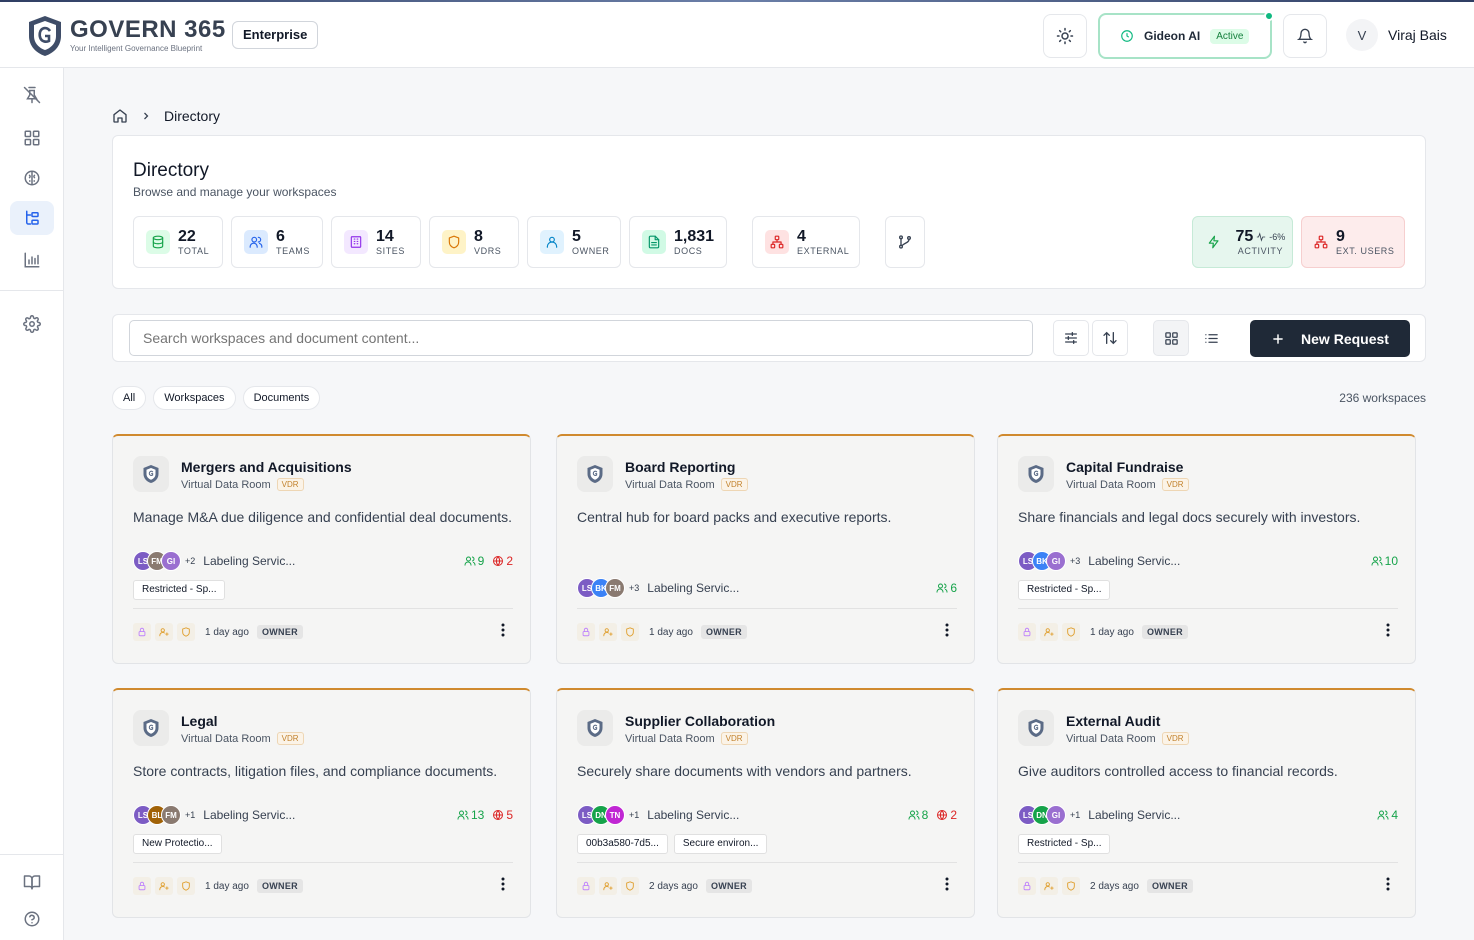 Image resolution: width=1474 pixels, height=940 pixels. Describe the element at coordinates (806, 242) in the screenshot. I see `stat-external: 4 EXTERNAL` at that location.